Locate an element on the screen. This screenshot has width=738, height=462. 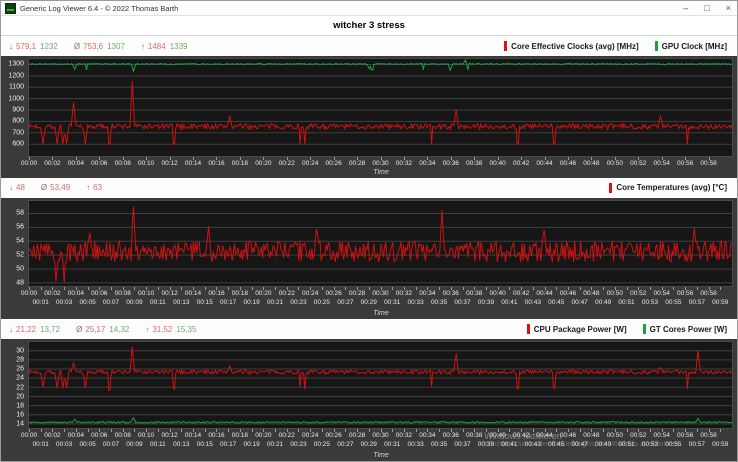
x-tick-label: 00:05 is located at coordinates (87, 303).